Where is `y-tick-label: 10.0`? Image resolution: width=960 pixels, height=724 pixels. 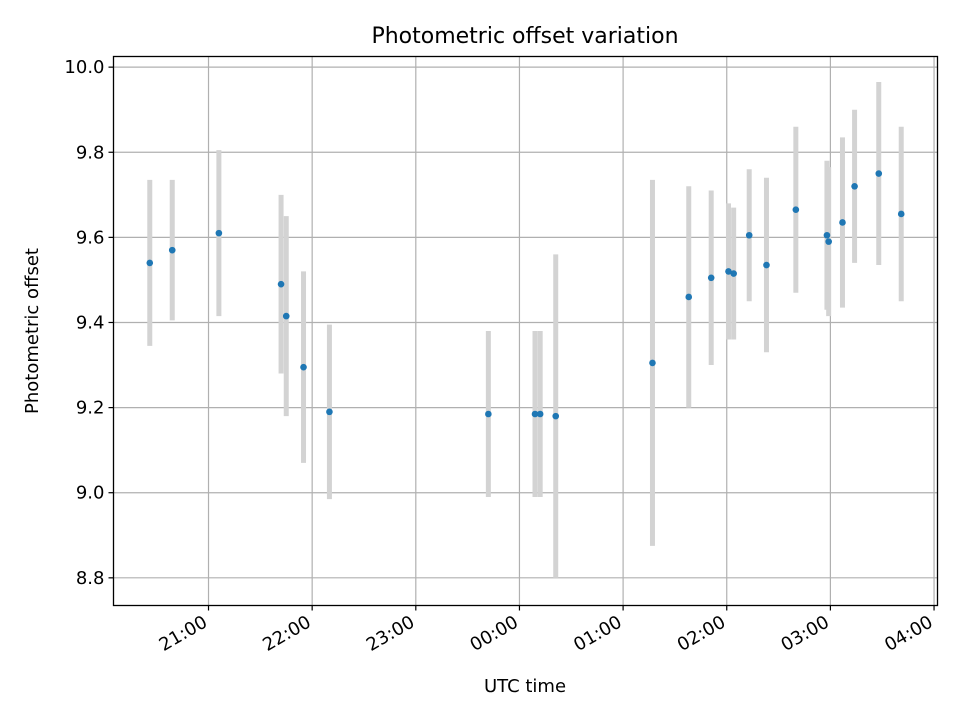 y-tick-label: 10.0 is located at coordinates (84, 67).